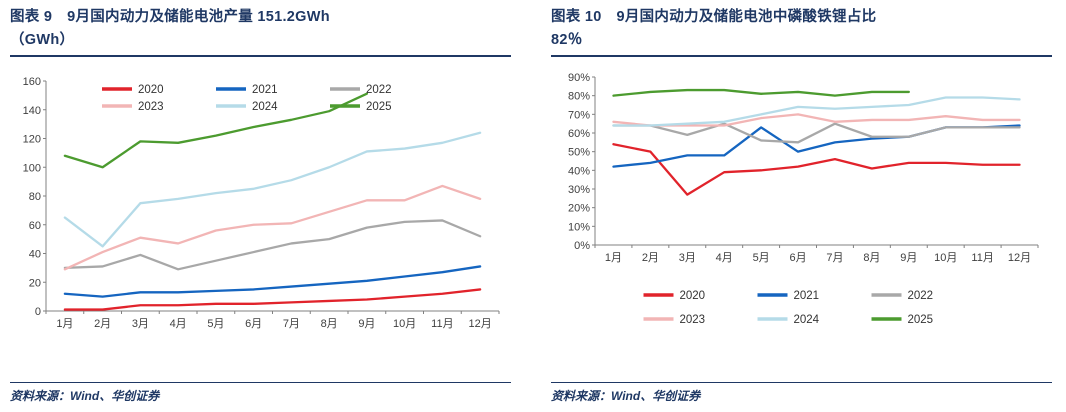 The height and width of the screenshot is (412, 1066). I want to click on axis-label: 10%, so click(579, 228).